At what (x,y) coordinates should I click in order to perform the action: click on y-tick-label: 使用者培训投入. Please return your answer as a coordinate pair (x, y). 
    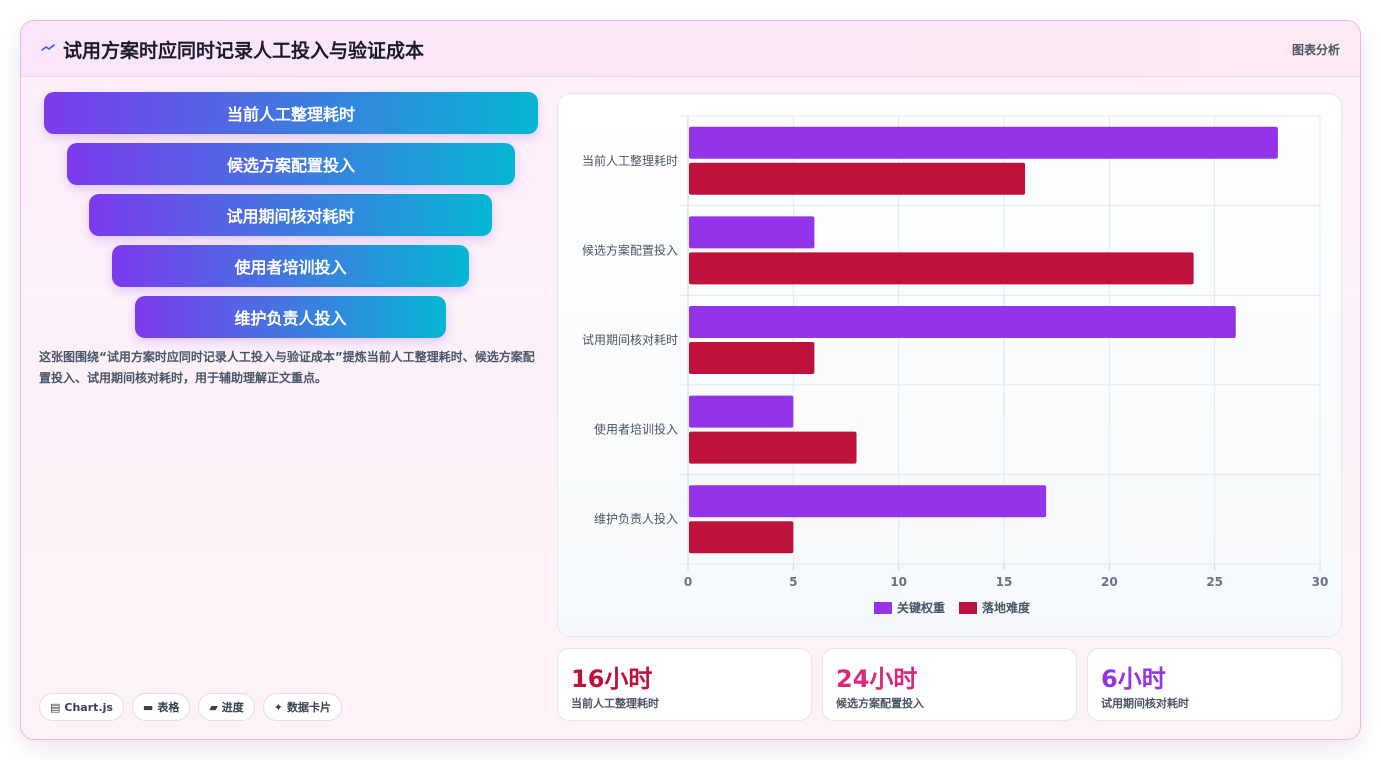
    Looking at the image, I should click on (636, 429).